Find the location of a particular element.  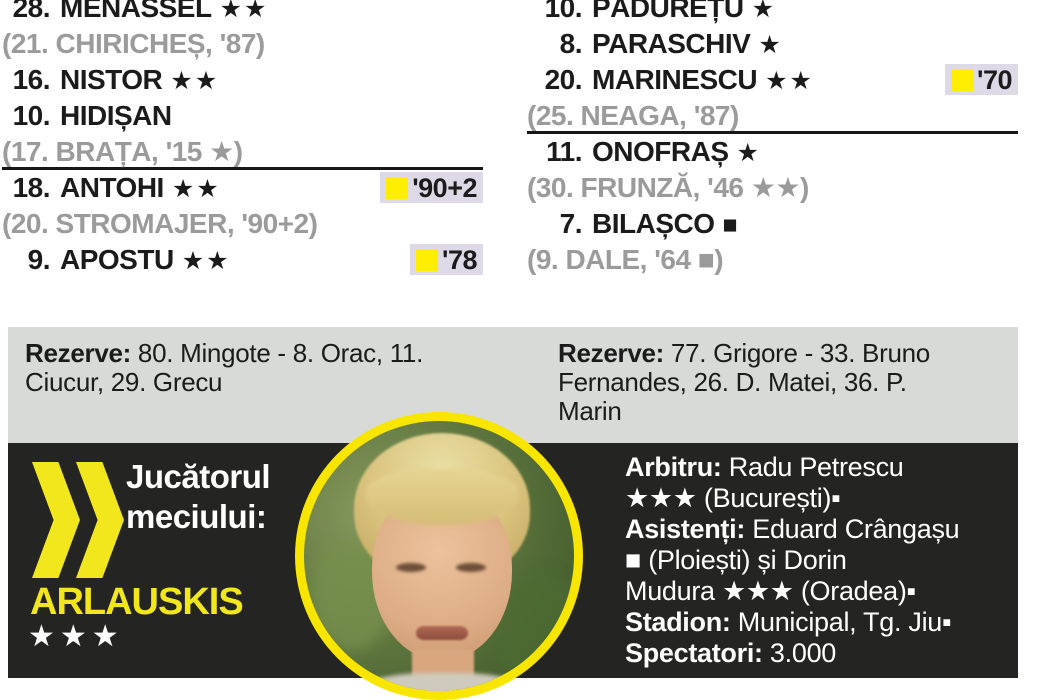

player-name: ANTOHI is located at coordinates (112, 187).